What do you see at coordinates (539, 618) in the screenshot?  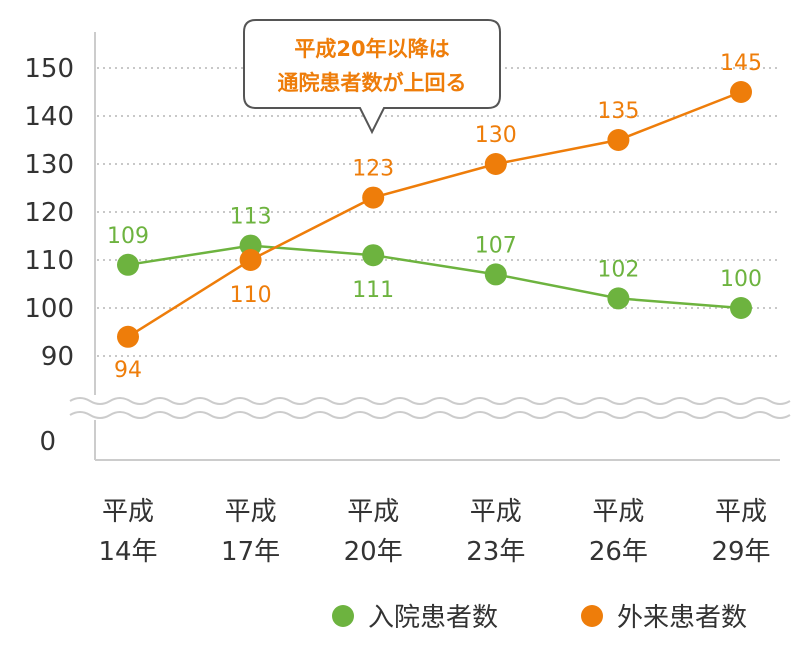 I see `legend: 入院患者数 外来患者数` at bounding box center [539, 618].